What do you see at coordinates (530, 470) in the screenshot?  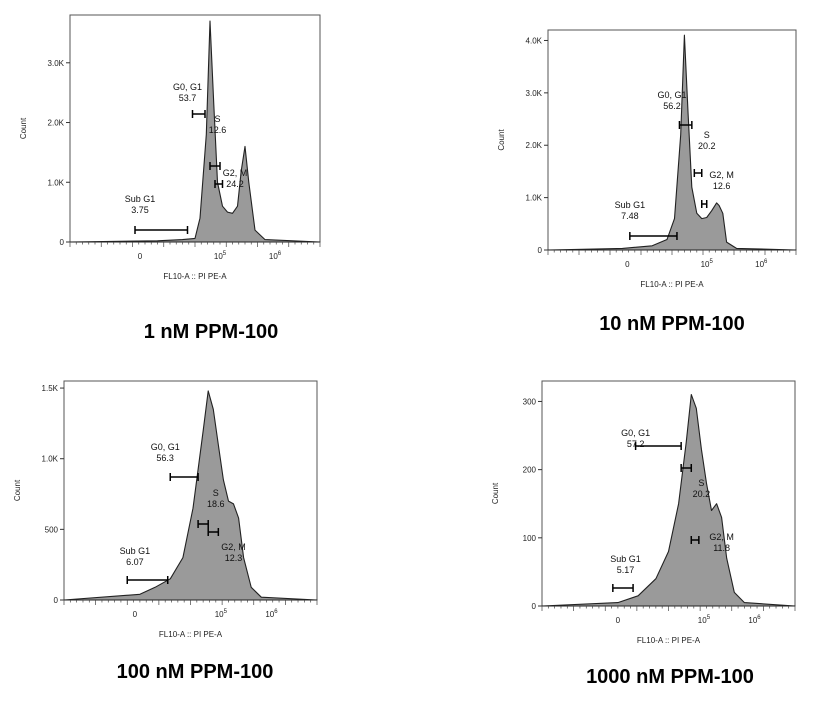 I see `y-tick-label: 200` at bounding box center [530, 470].